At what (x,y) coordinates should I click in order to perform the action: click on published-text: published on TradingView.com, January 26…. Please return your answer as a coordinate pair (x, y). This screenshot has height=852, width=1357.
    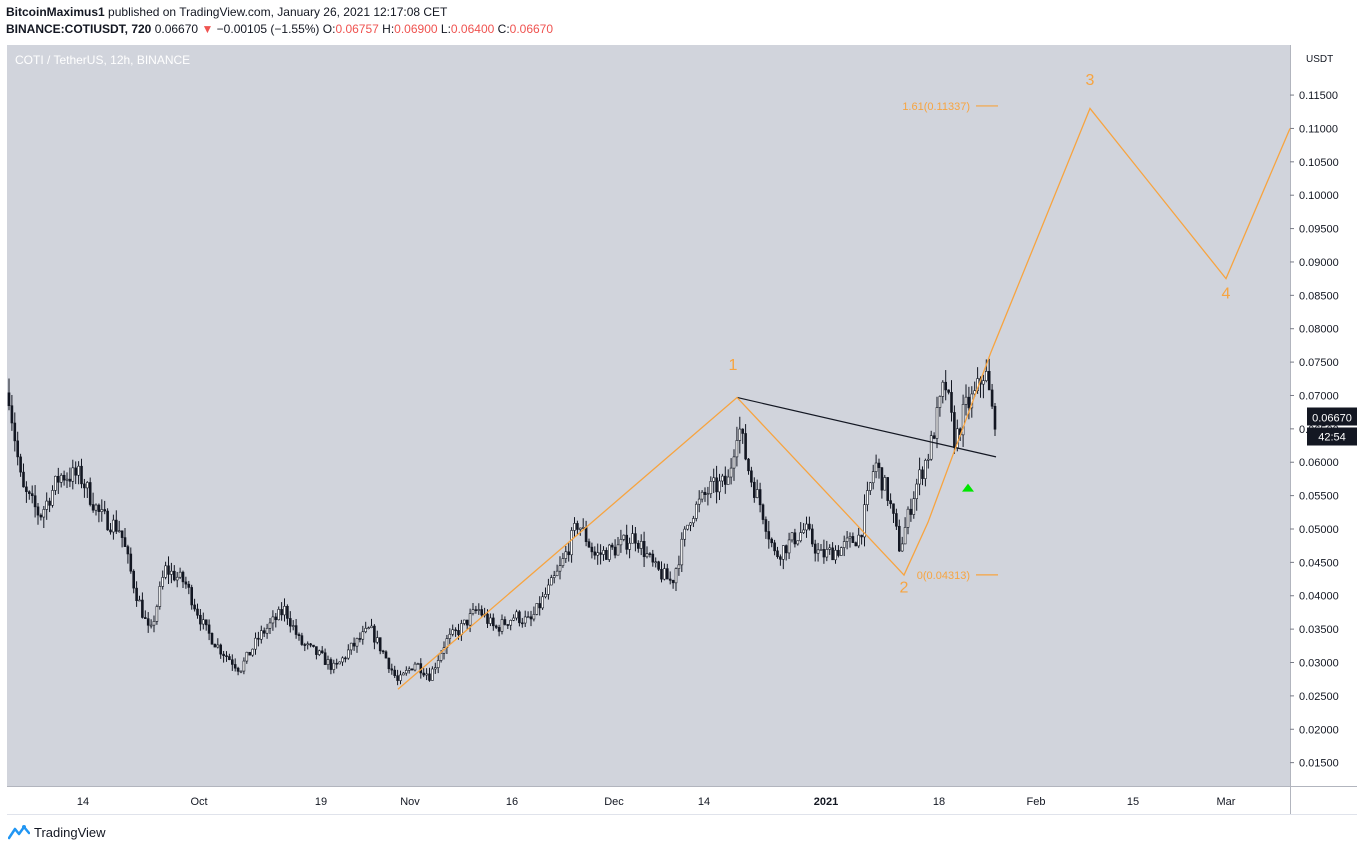
    Looking at the image, I should click on (278, 12).